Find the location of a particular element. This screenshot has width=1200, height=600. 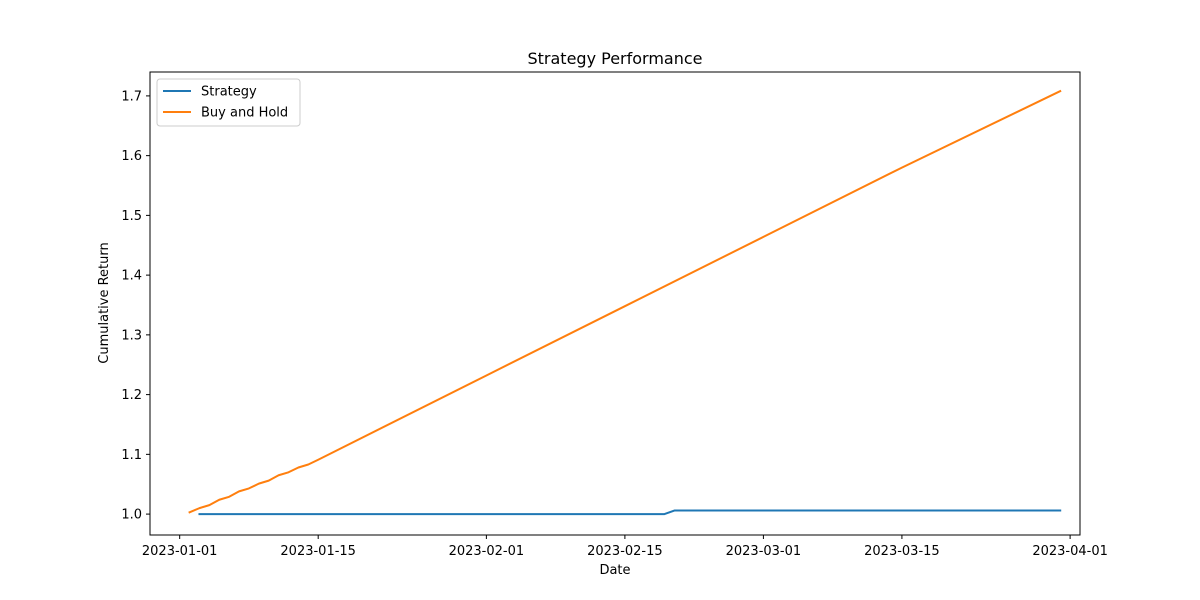

x-tick-label: 2023-03-01 is located at coordinates (764, 551).